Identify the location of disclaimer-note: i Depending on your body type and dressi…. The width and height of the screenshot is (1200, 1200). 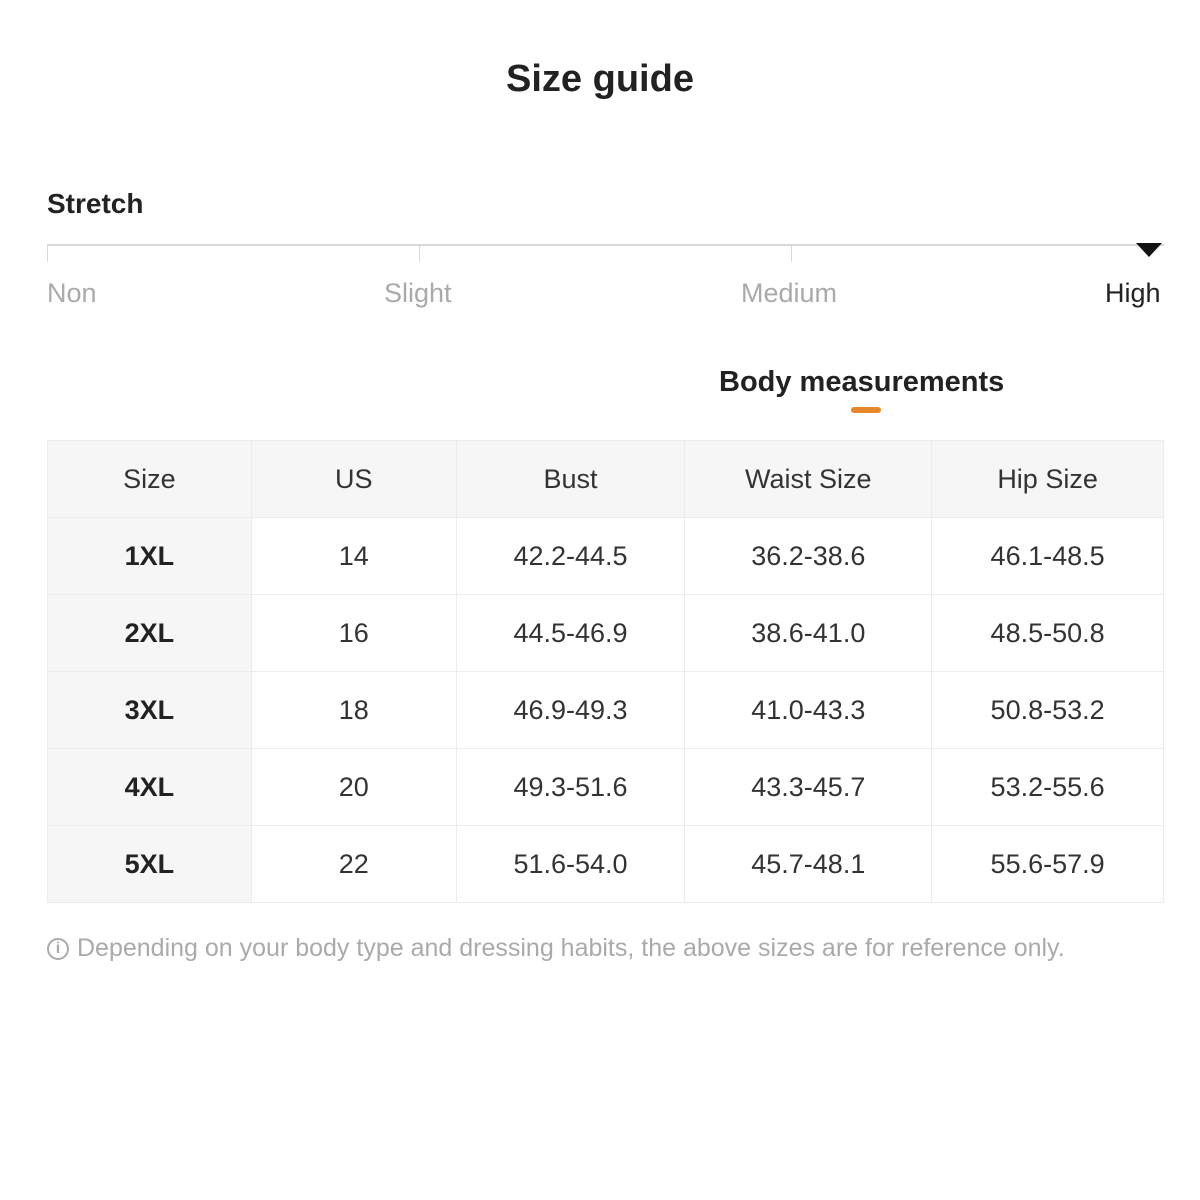
(556, 948).